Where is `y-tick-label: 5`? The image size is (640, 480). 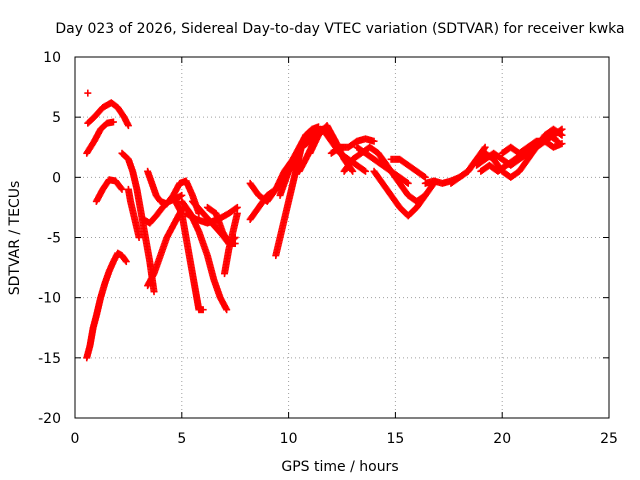 y-tick-label: 5 is located at coordinates (56, 118).